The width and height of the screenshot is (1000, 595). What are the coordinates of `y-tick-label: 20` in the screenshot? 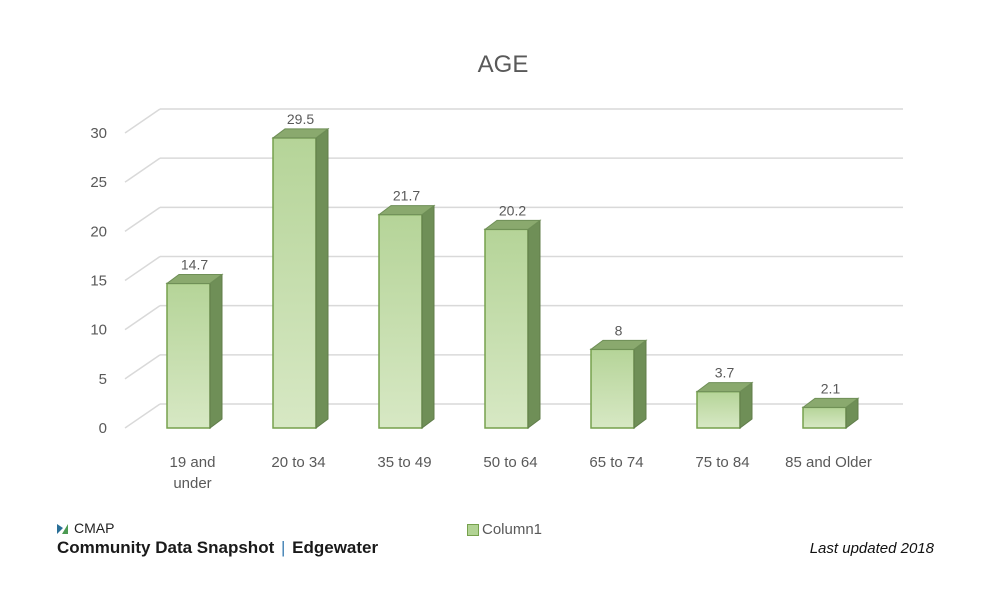 It's located at (98, 231).